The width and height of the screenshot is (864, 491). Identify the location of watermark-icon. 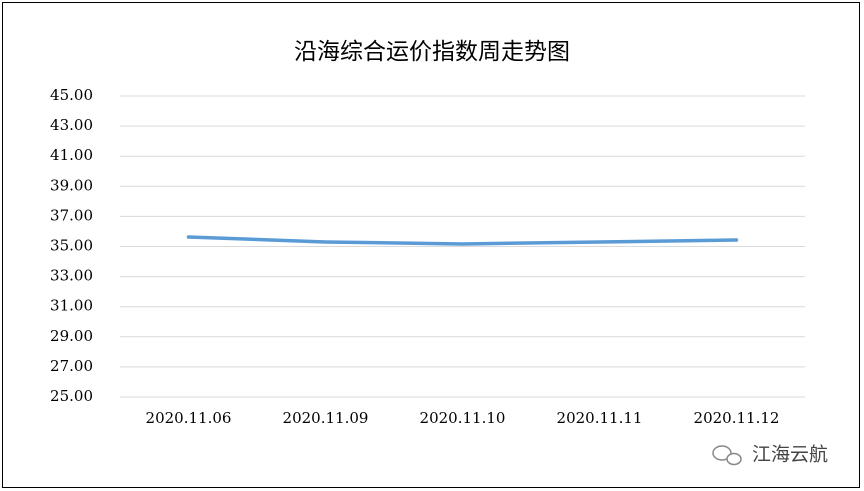
(727, 455).